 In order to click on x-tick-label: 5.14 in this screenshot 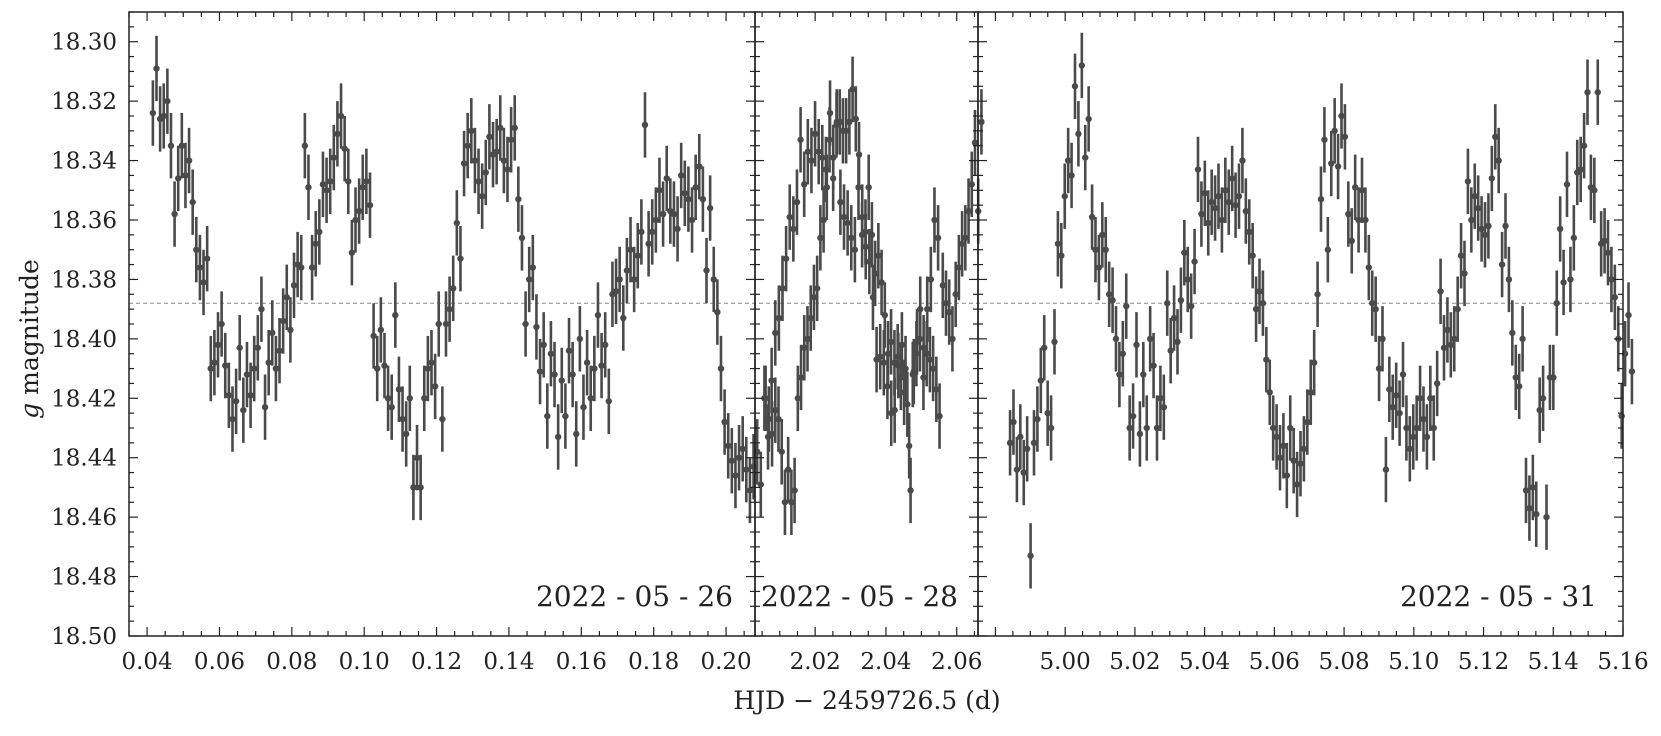, I will do `click(1553, 662)`.